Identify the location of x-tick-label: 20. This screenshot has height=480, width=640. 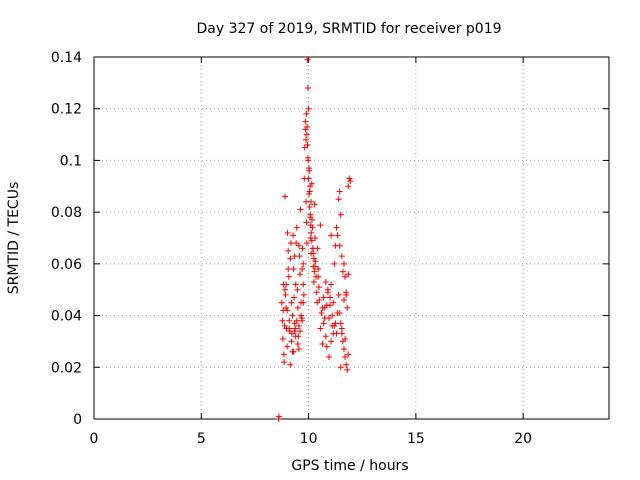
(523, 439).